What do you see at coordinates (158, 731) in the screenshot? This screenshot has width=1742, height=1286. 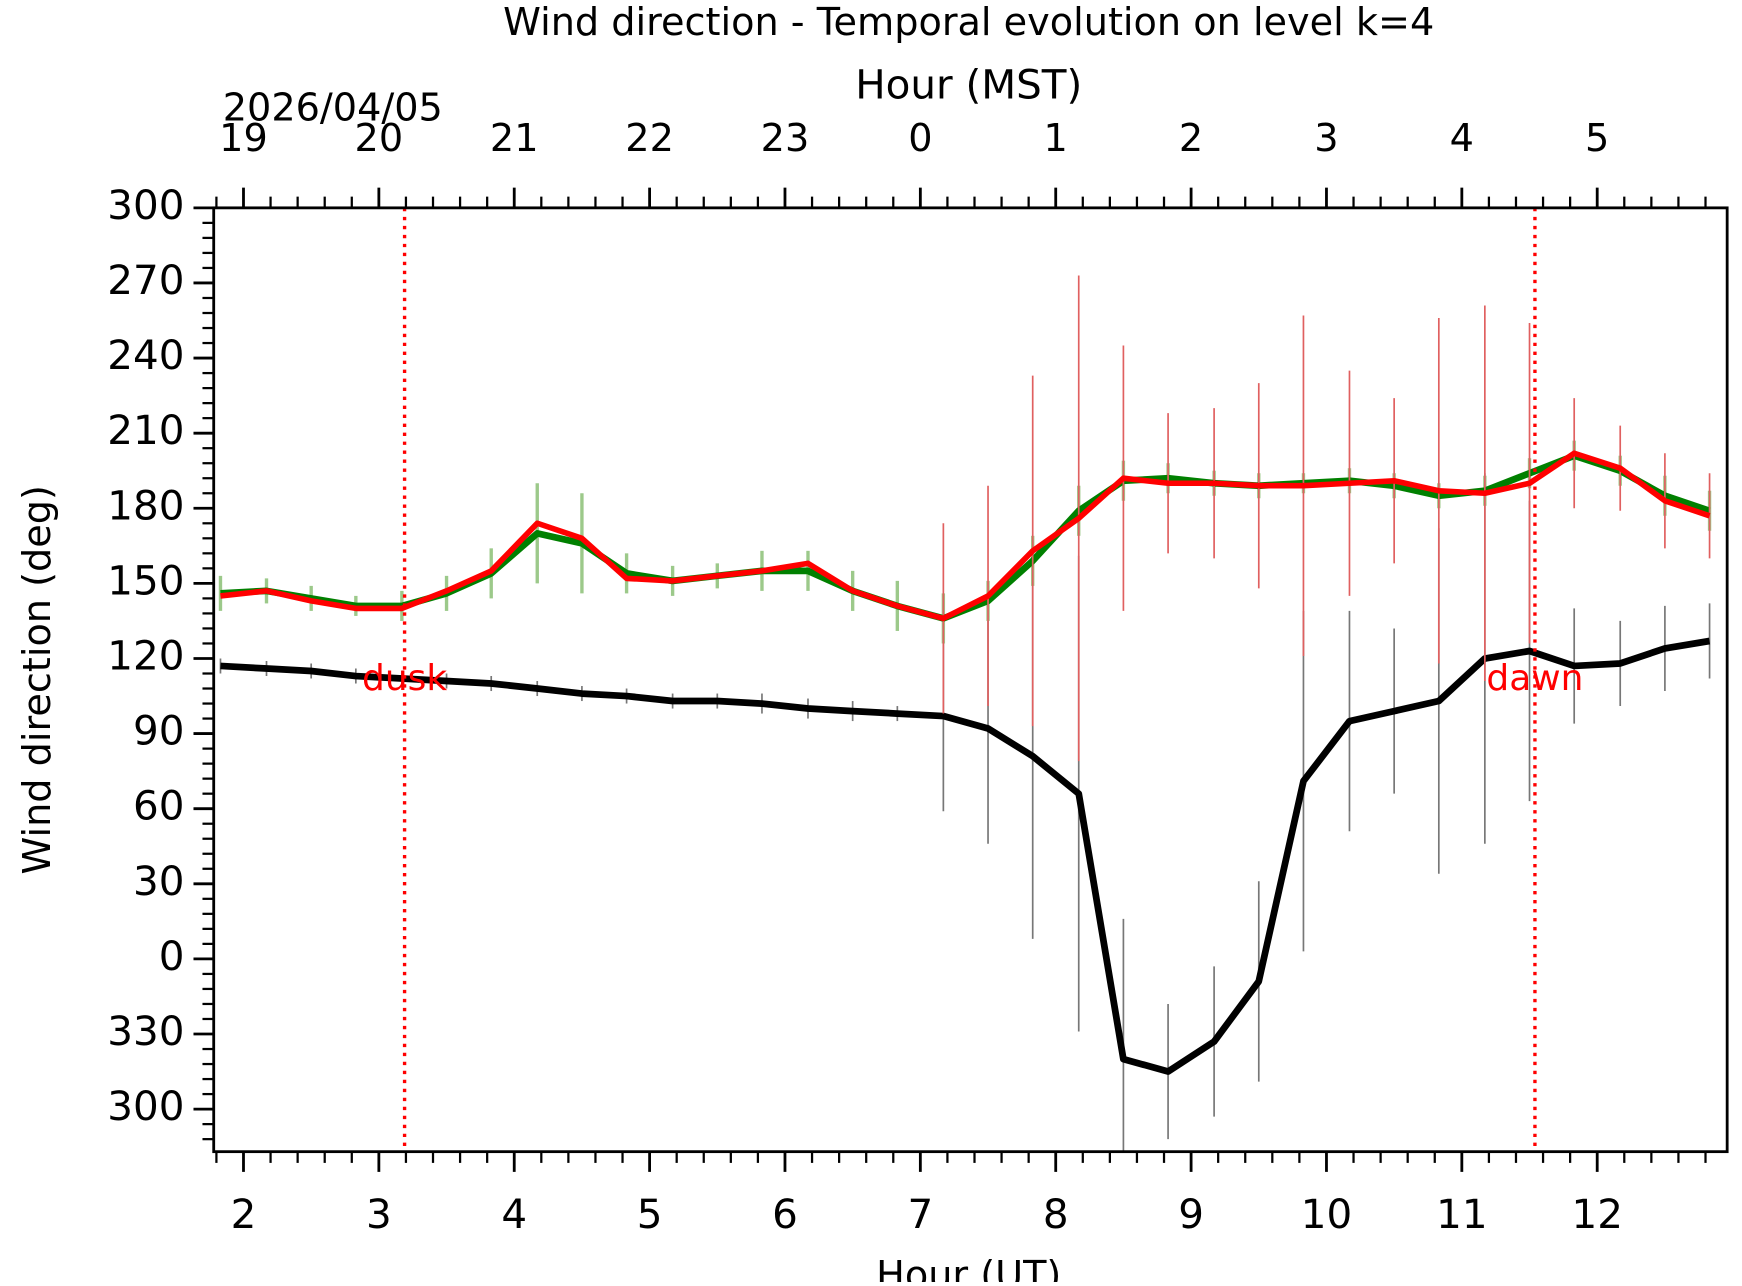 I see `y-tick-label: 90` at bounding box center [158, 731].